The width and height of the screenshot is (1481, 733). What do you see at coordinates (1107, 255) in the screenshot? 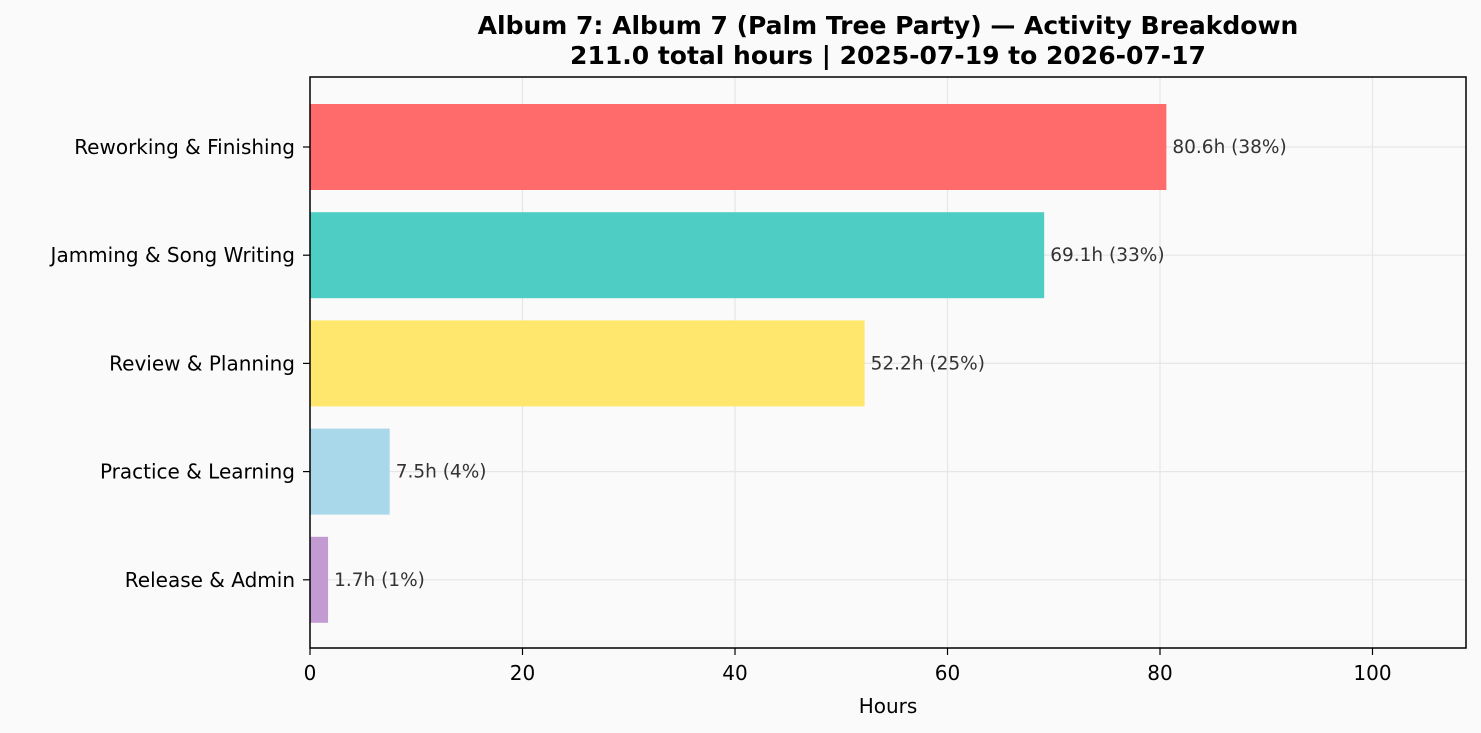
I see `bar-value-label: 69.1h (33%)` at bounding box center [1107, 255].